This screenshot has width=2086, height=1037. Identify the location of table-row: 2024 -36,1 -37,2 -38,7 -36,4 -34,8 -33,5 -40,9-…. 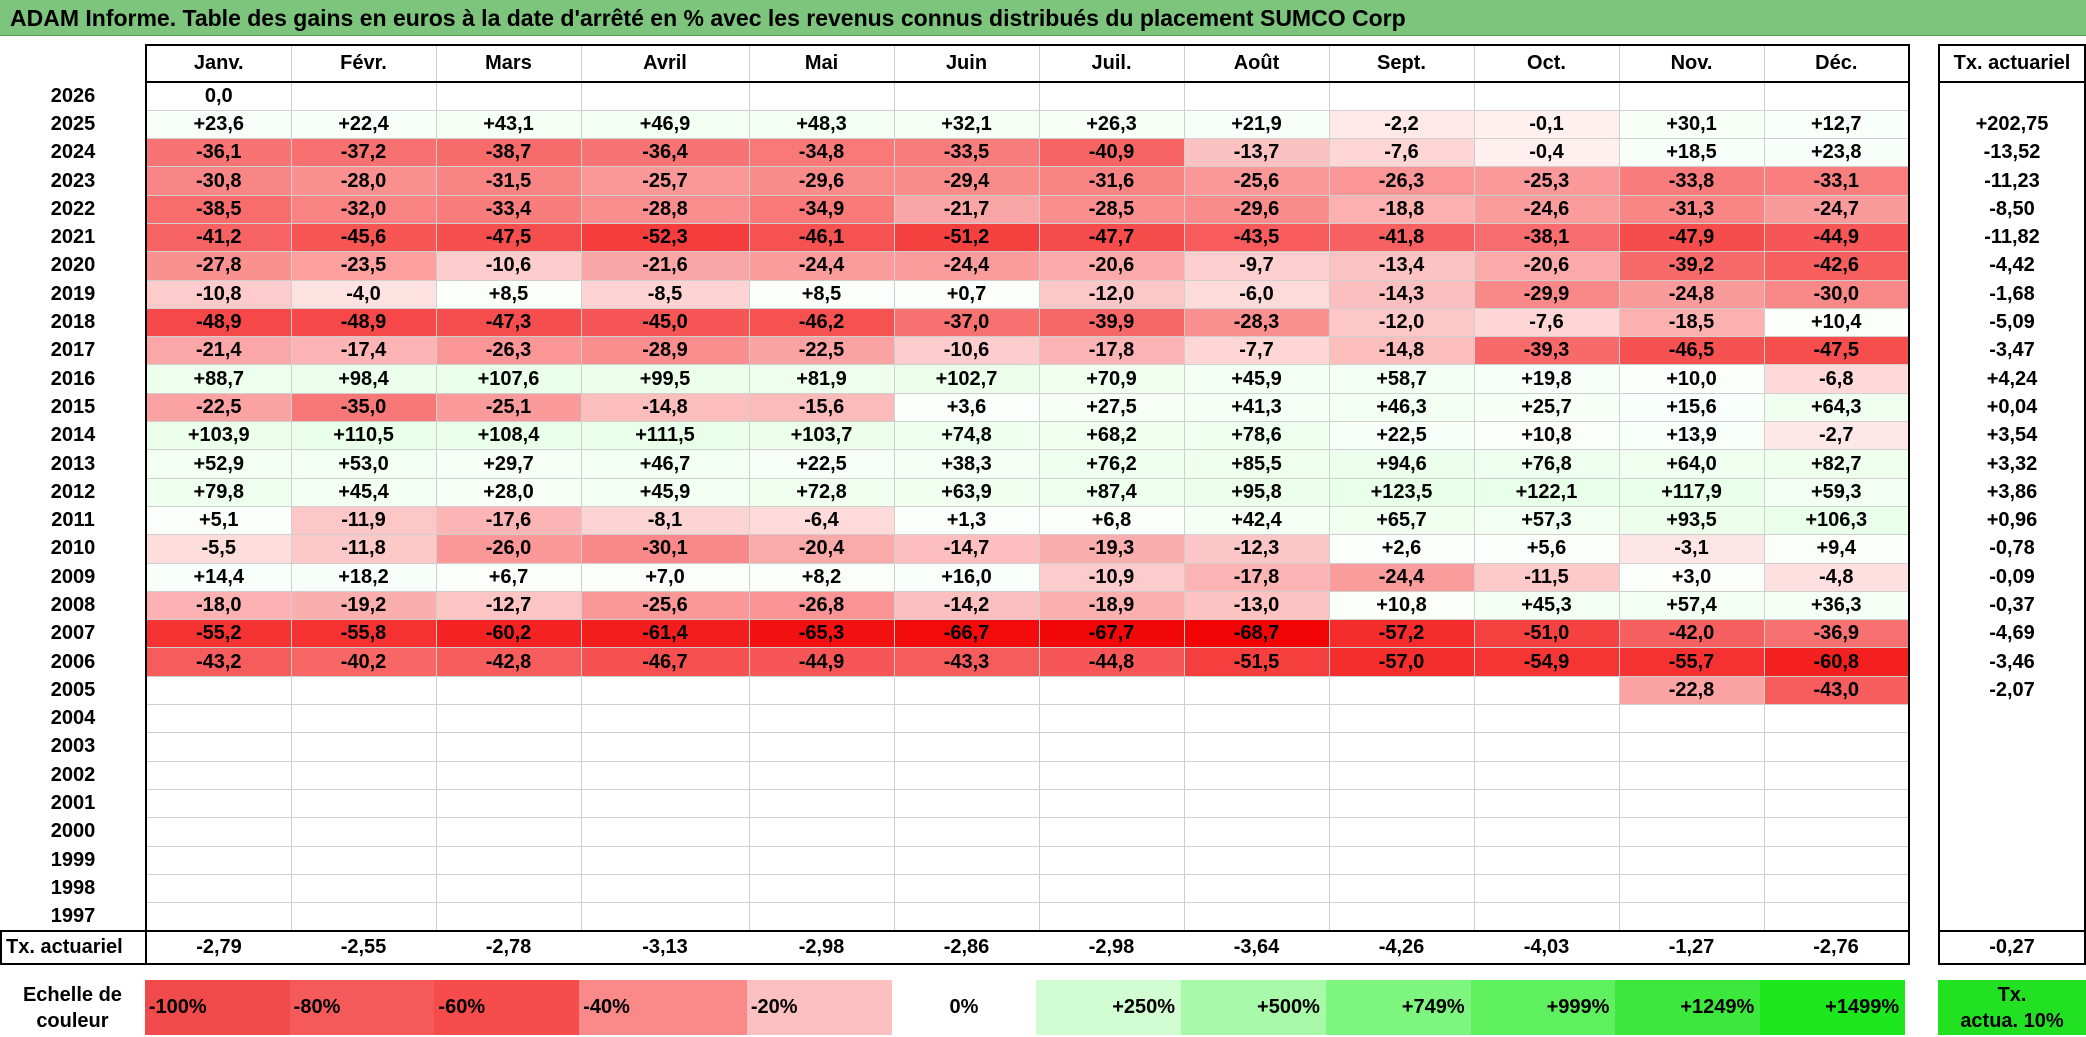
(955, 153).